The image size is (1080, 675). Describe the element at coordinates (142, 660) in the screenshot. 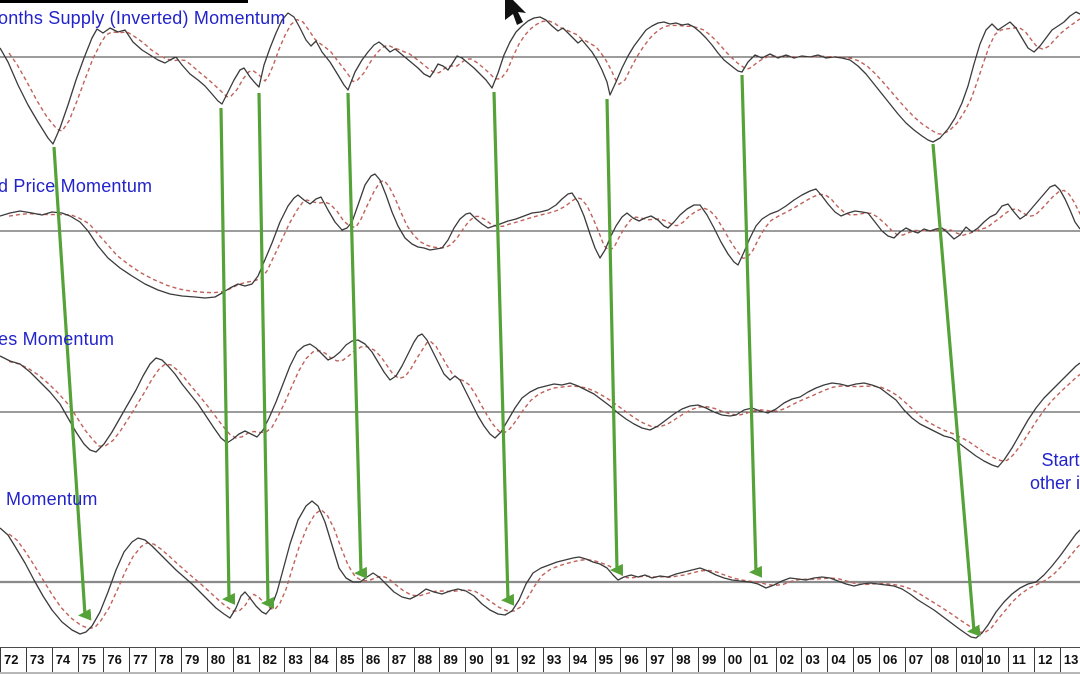

I see `axis-year-label: 77` at that location.